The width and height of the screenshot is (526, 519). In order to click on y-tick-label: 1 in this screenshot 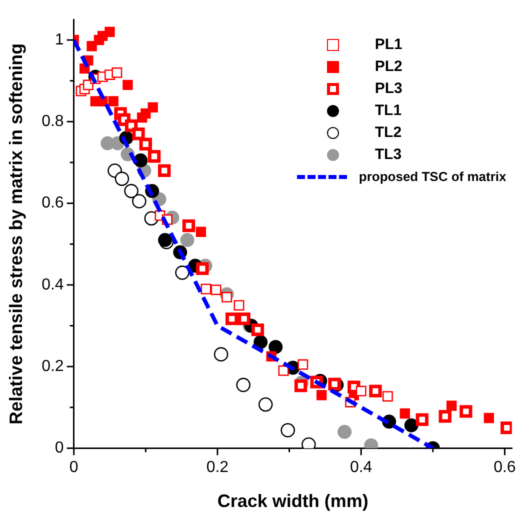, I will do `click(59, 39)`.